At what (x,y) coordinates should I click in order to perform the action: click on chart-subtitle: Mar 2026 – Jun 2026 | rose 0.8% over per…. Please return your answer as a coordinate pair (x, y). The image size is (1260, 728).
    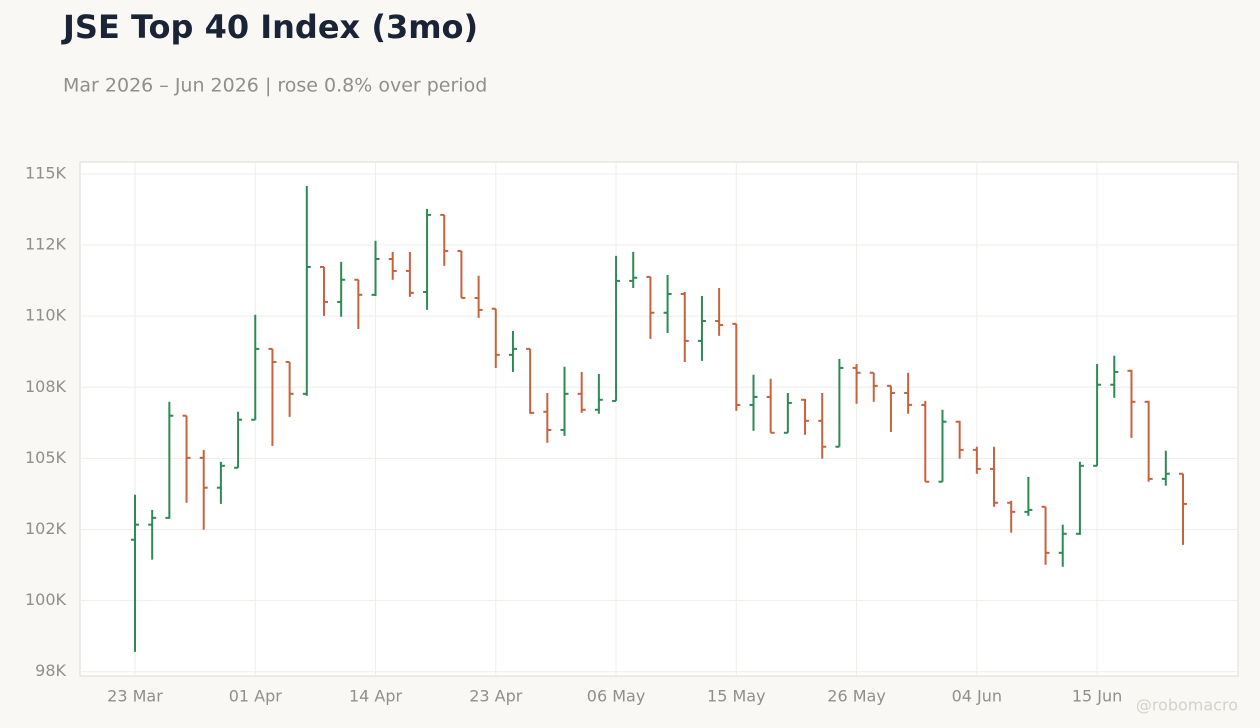
    Looking at the image, I should click on (275, 86).